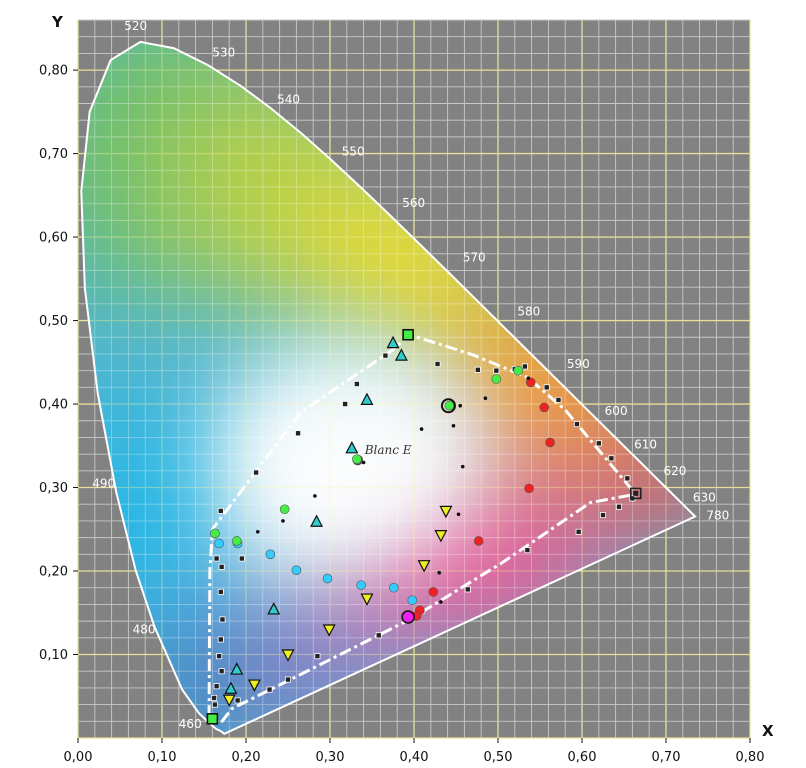  Describe the element at coordinates (288, 99) in the screenshot. I see `wavelength-label: 540` at that location.